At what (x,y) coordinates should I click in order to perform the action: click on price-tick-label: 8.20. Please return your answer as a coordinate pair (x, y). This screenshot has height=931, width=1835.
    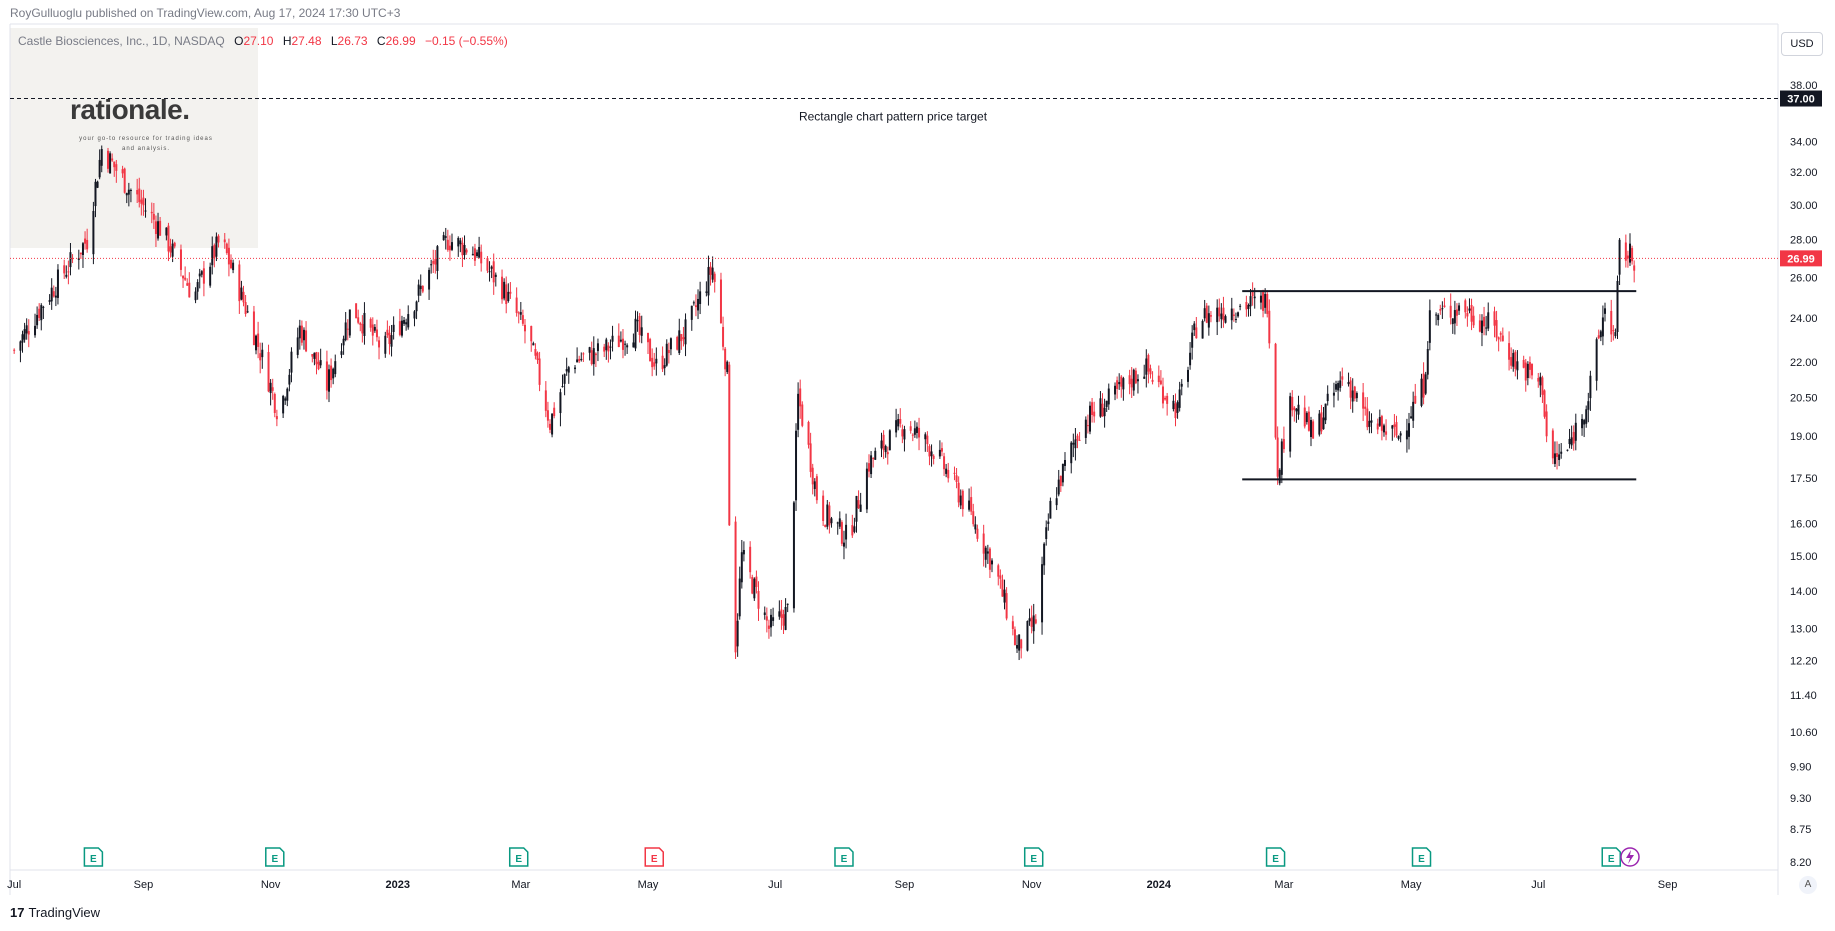
    Looking at the image, I should click on (1800, 863).